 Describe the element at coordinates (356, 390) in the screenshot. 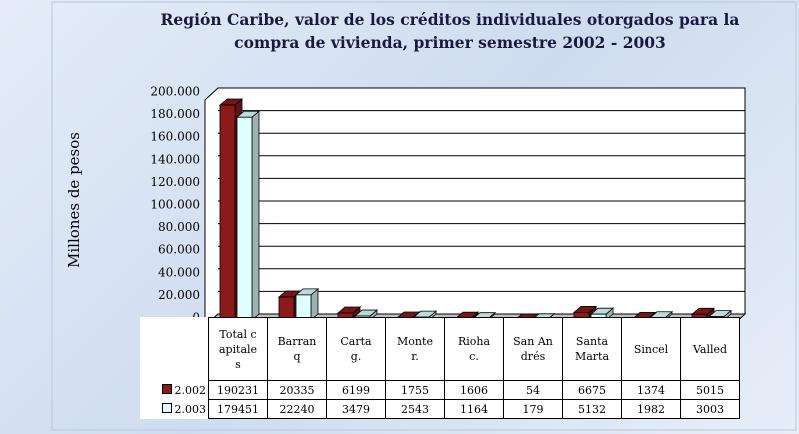

I see `value-cell: 6199` at that location.